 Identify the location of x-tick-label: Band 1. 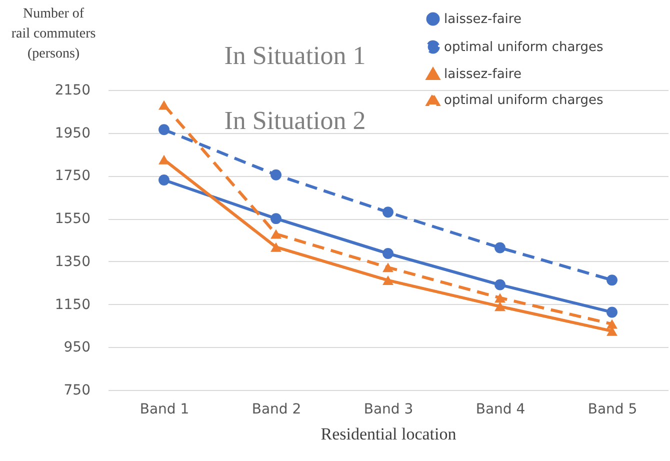
(165, 410).